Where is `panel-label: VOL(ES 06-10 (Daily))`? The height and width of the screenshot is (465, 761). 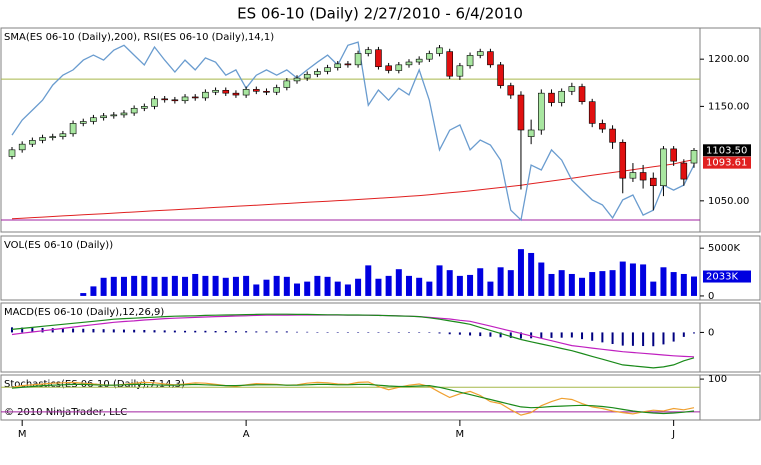
panel-label: VOL(ES 06-10 (Daily)) is located at coordinates (58, 245).